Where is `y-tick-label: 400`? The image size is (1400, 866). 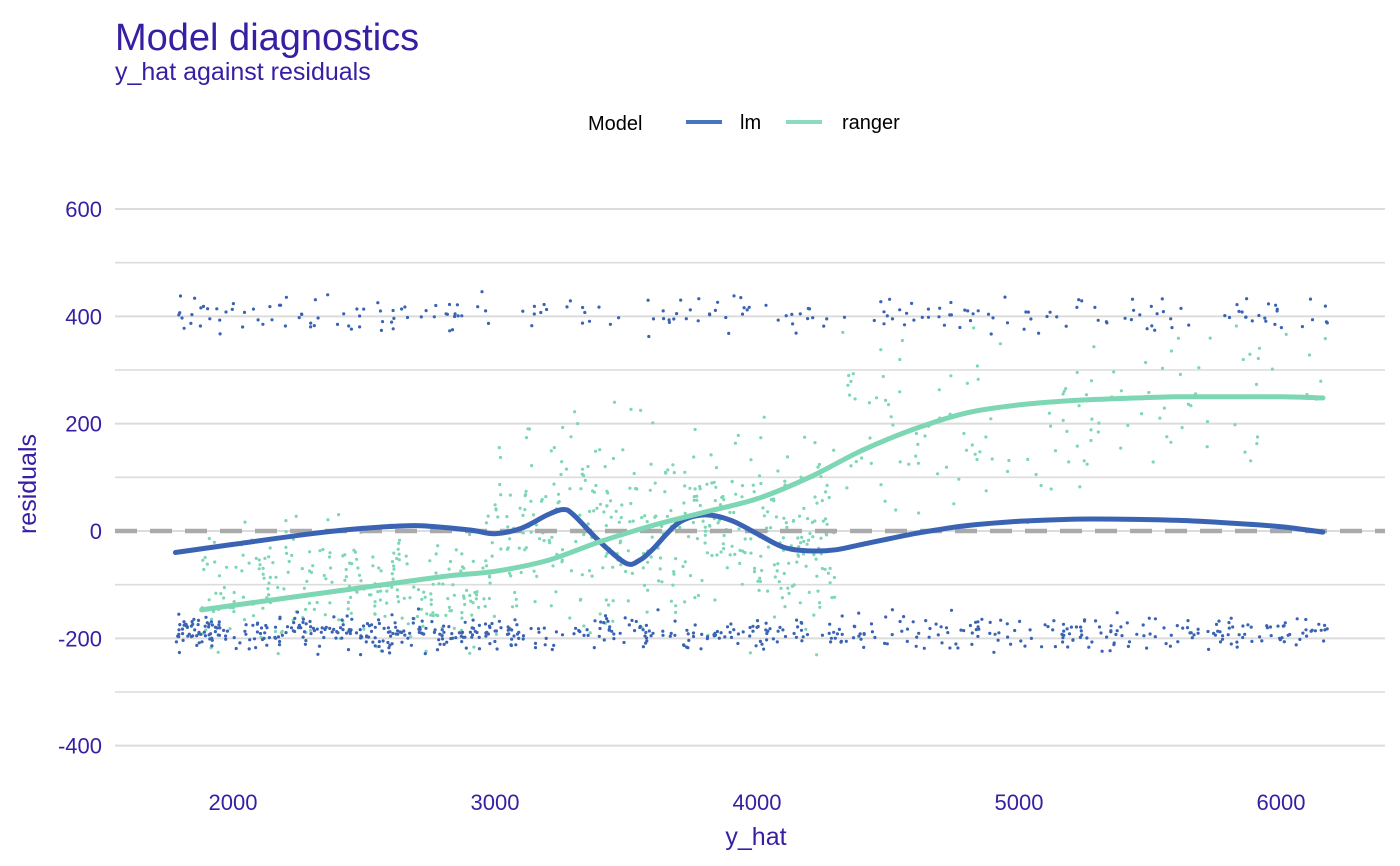
y-tick-label: 400 is located at coordinates (83, 316).